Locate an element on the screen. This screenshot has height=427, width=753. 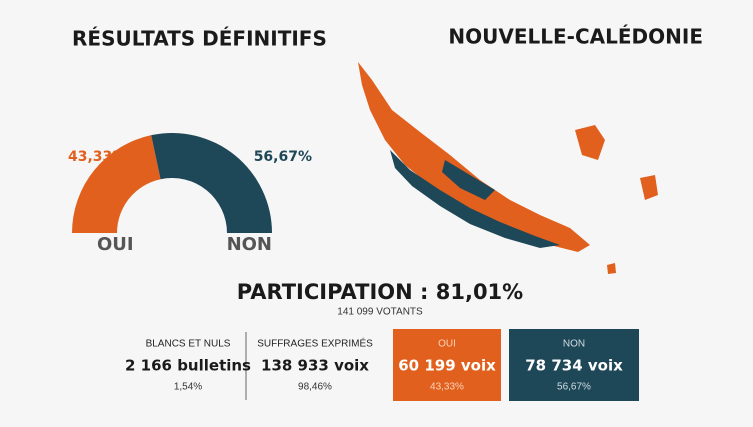
stat-label: BLANCS ET NULS is located at coordinates (188, 344).